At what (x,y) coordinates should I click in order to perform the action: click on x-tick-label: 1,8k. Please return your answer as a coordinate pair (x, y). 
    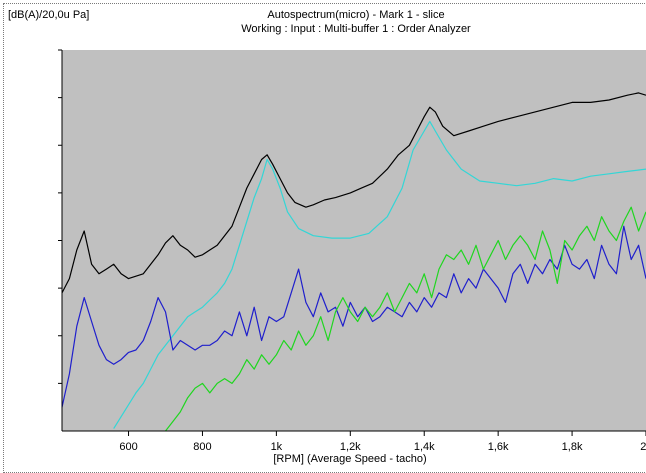
    Looking at the image, I should click on (572, 447).